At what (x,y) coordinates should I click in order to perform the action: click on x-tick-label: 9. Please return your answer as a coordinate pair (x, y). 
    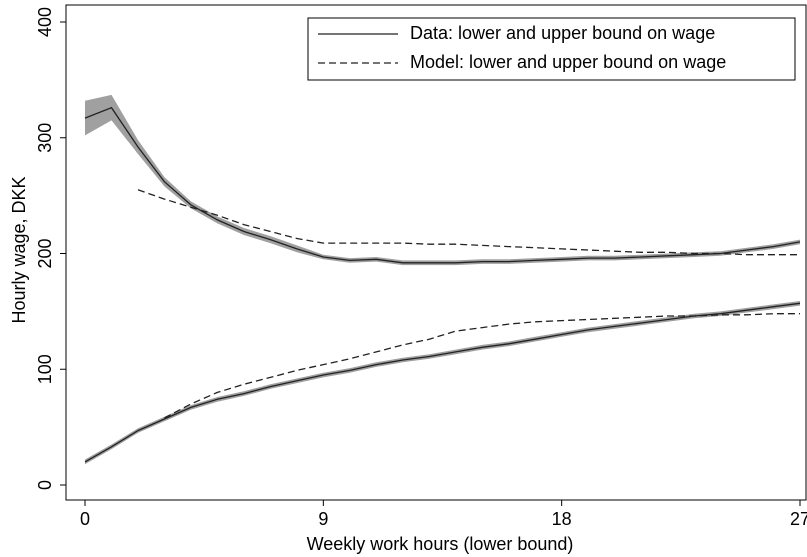
    Looking at the image, I should click on (323, 519).